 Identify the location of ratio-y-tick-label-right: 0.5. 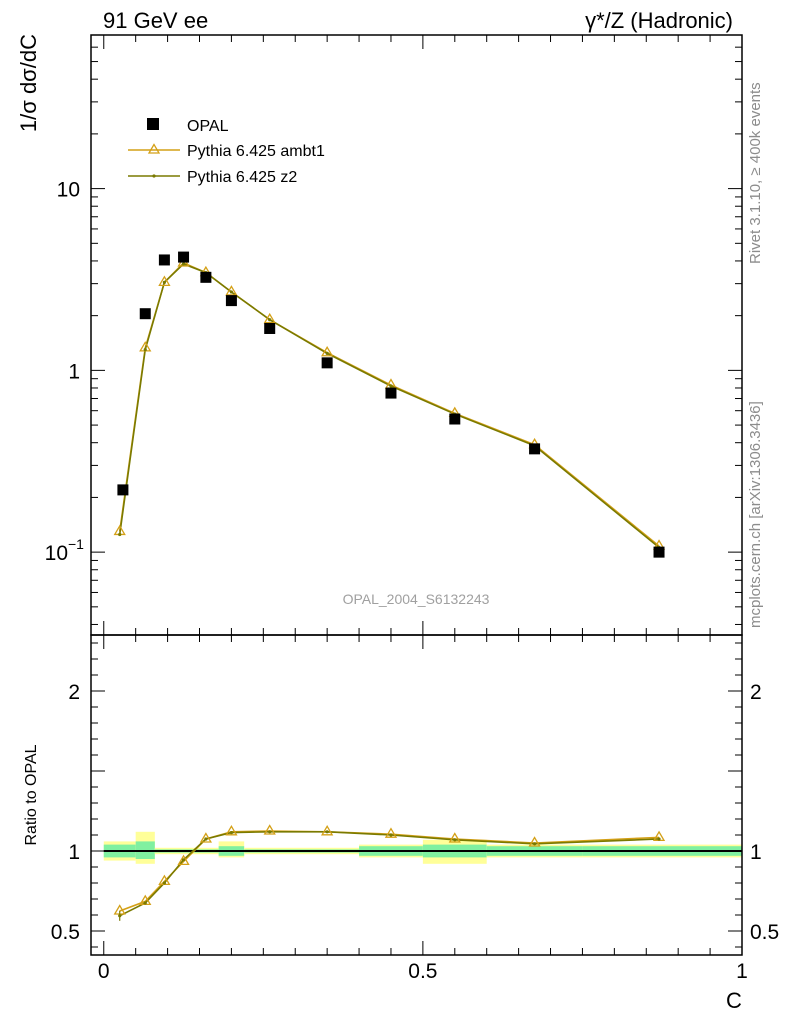
(764, 932).